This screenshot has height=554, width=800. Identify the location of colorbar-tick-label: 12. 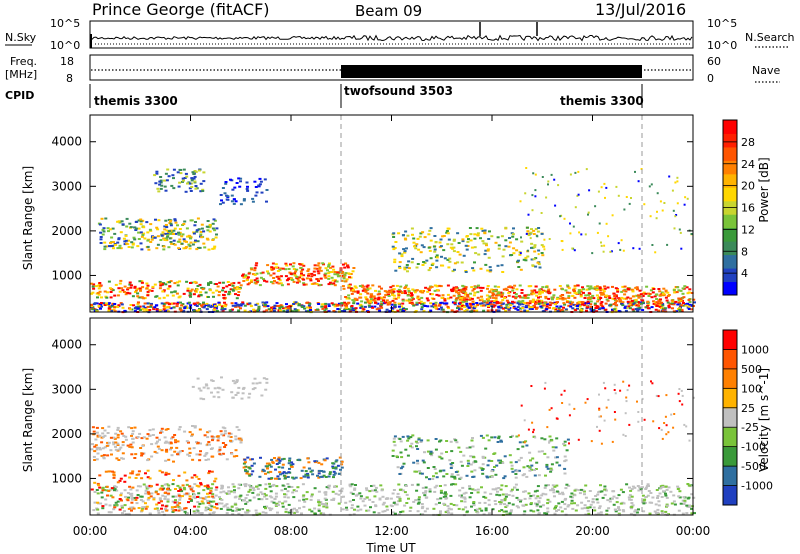
(748, 229).